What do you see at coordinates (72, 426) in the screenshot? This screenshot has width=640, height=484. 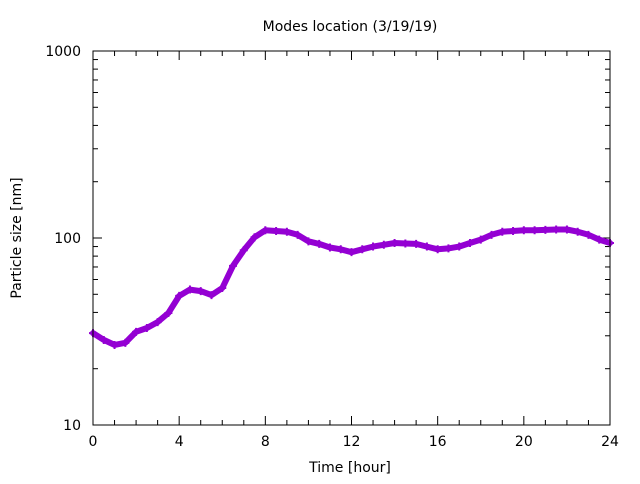 I see `y-tick-label: 10` at bounding box center [72, 426].